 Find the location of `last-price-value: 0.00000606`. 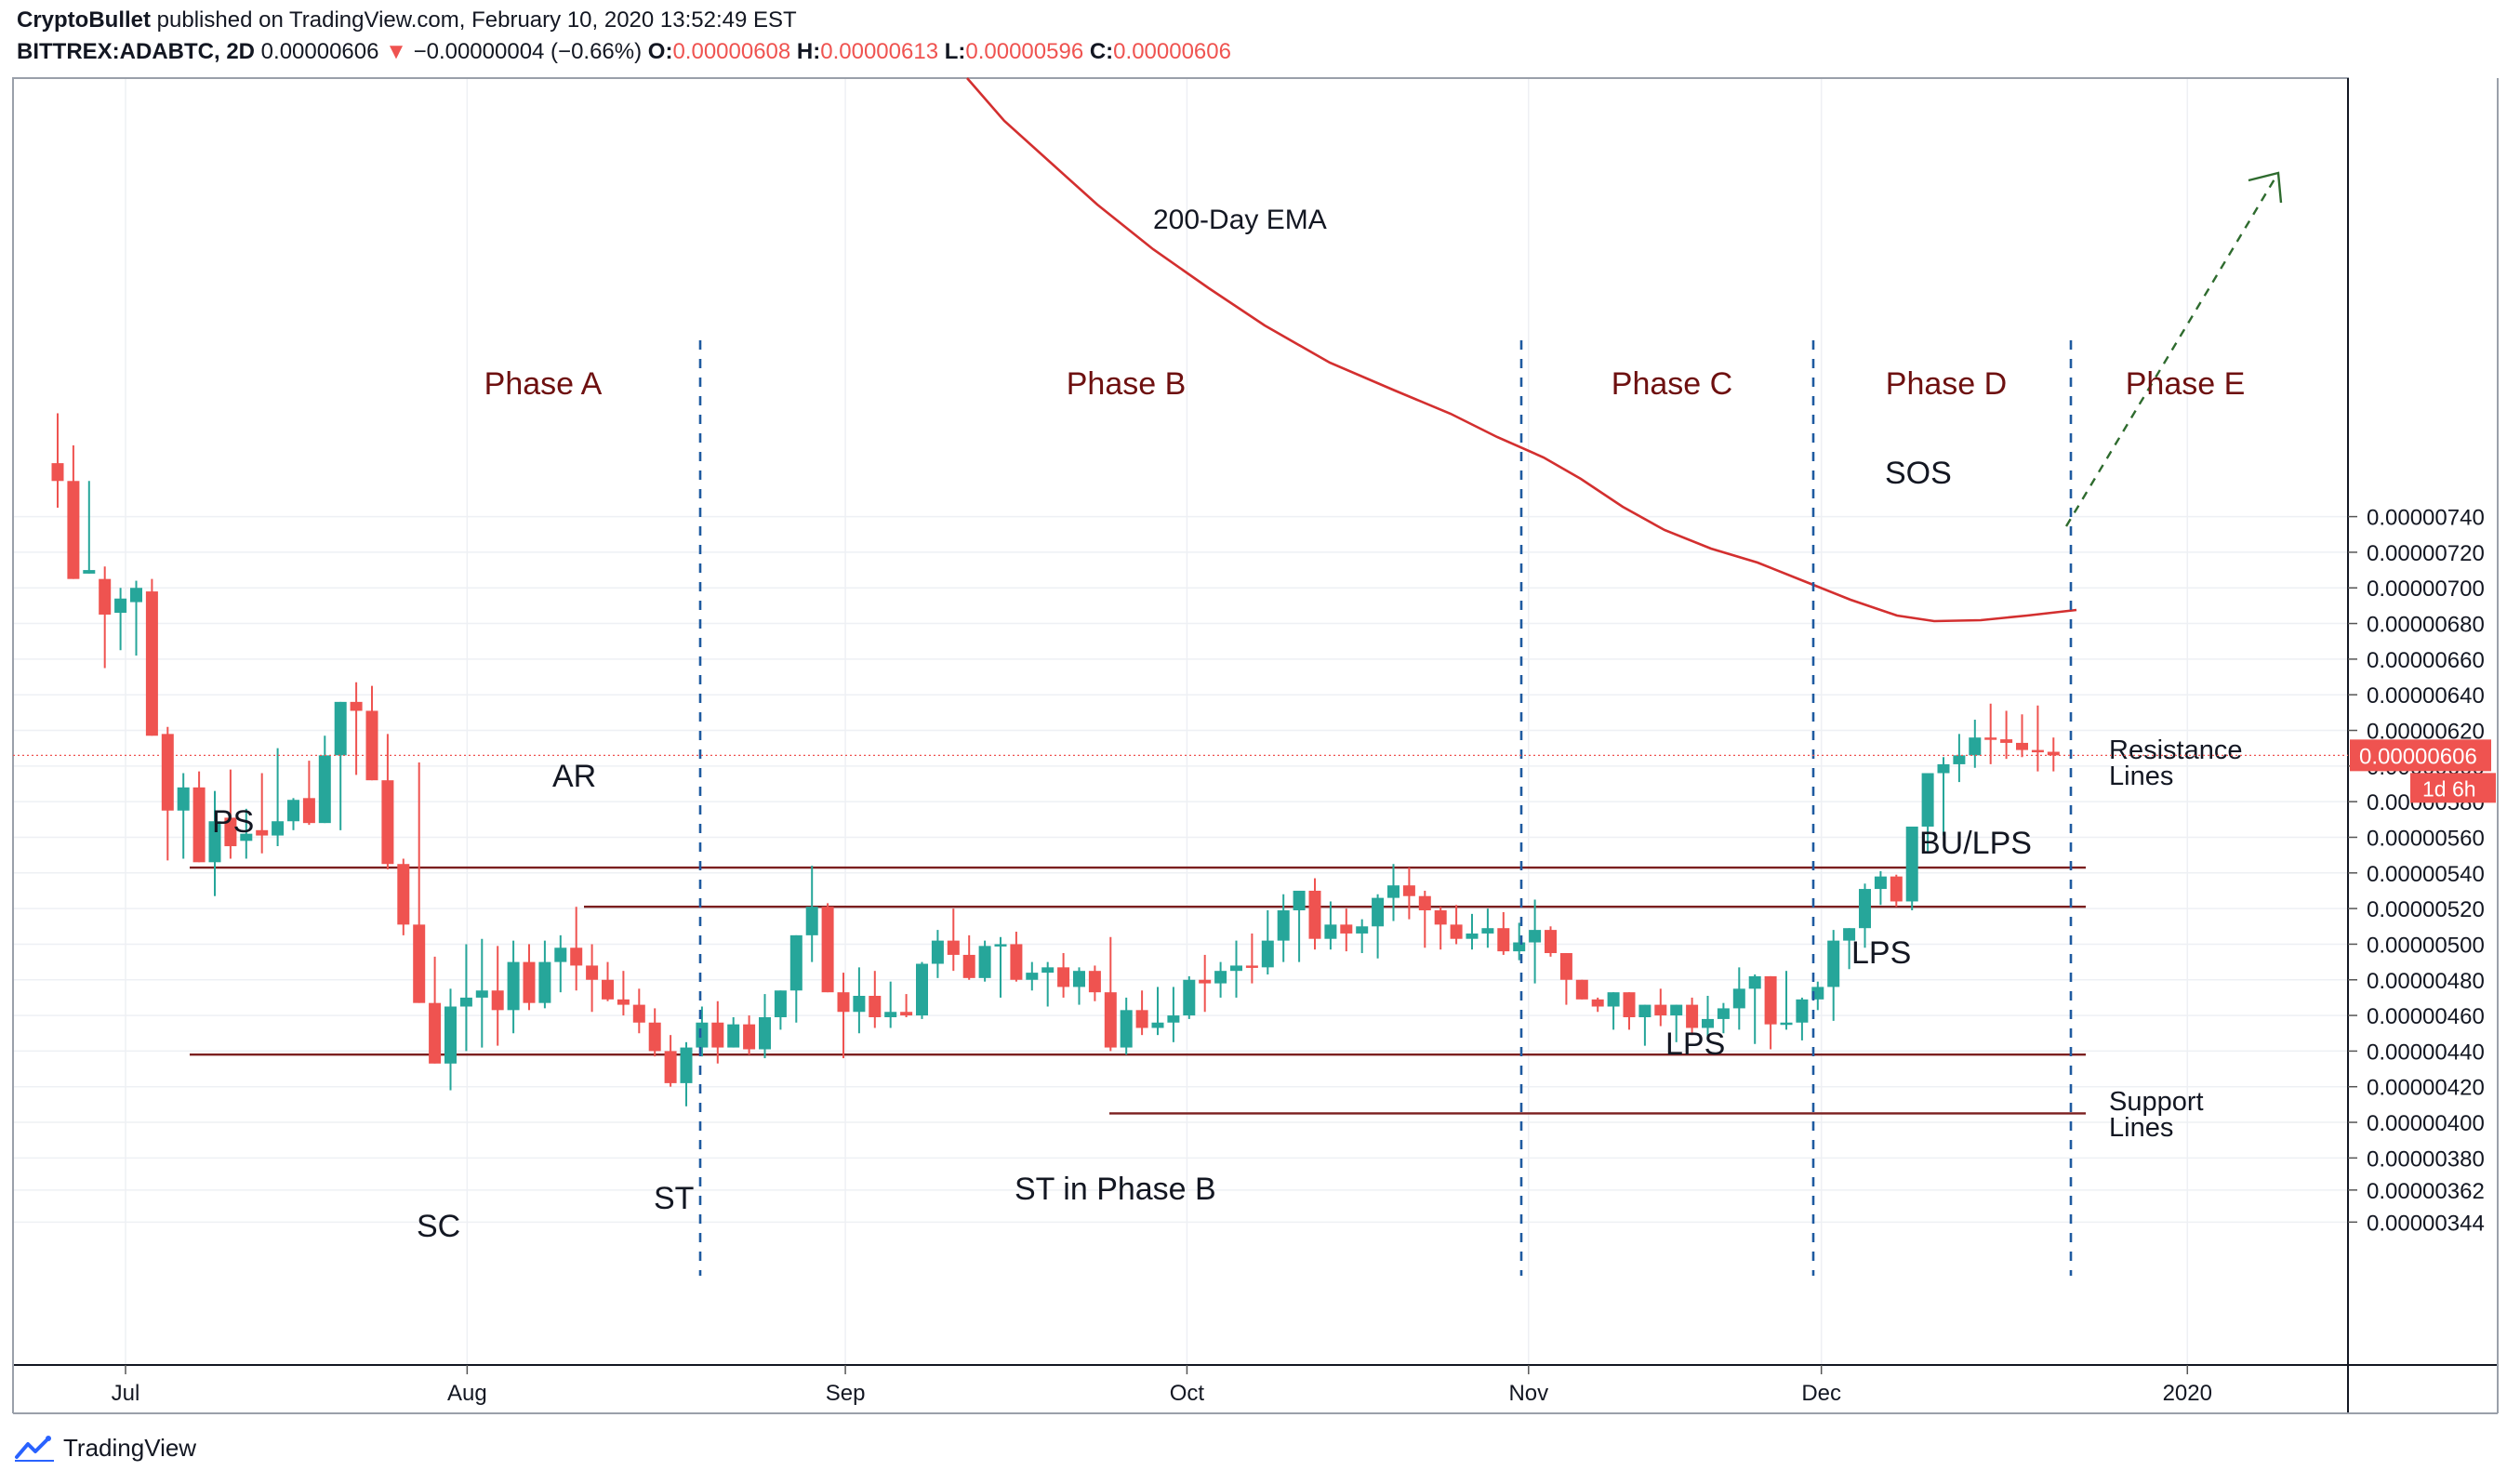

last-price-value: 0.00000606 is located at coordinates (2418, 756).